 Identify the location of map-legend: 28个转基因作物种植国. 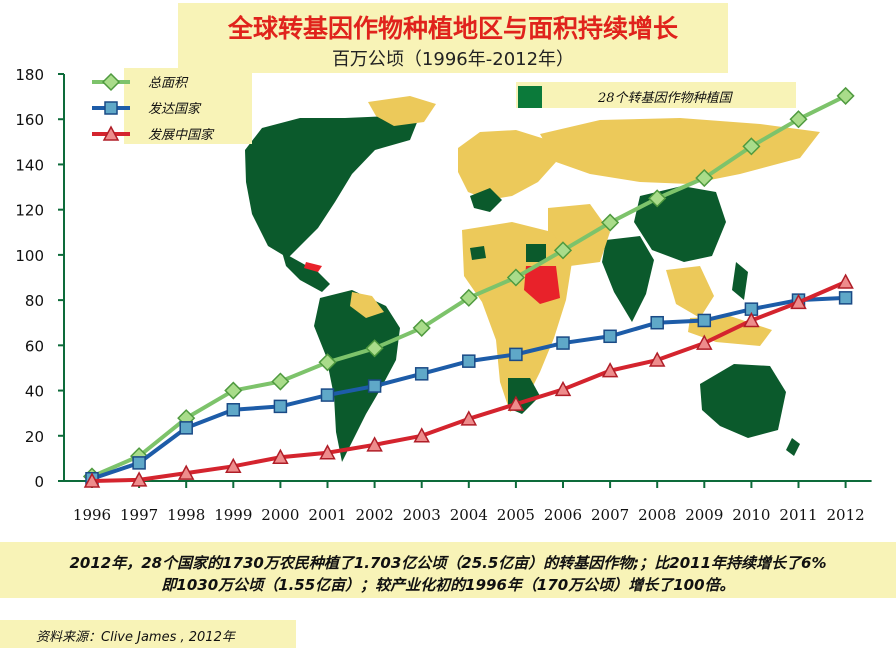
(656, 95).